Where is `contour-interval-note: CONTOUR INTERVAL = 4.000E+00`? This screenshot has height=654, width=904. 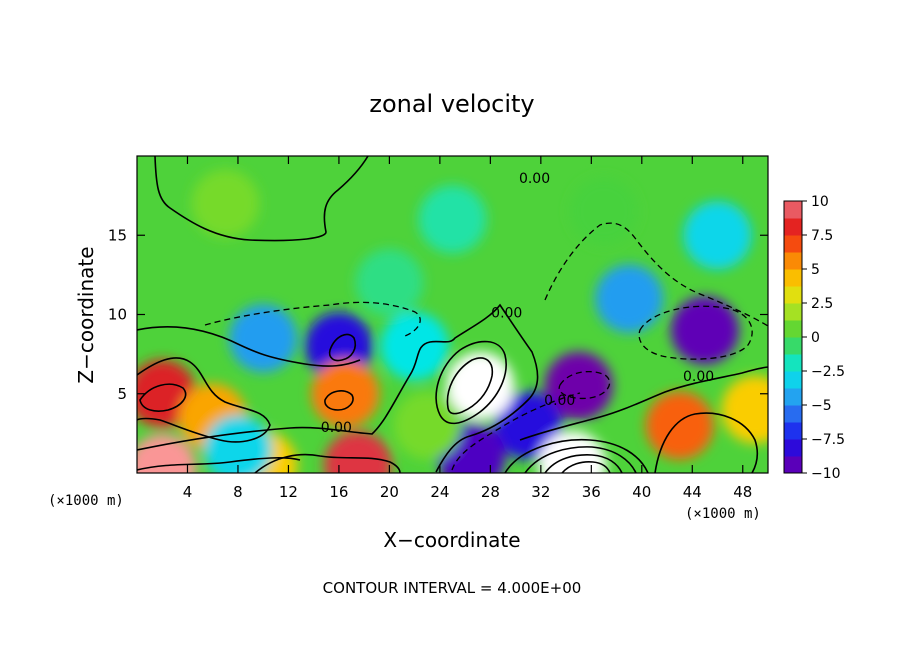 contour-interval-note: CONTOUR INTERVAL = 4.000E+00 is located at coordinates (452, 588).